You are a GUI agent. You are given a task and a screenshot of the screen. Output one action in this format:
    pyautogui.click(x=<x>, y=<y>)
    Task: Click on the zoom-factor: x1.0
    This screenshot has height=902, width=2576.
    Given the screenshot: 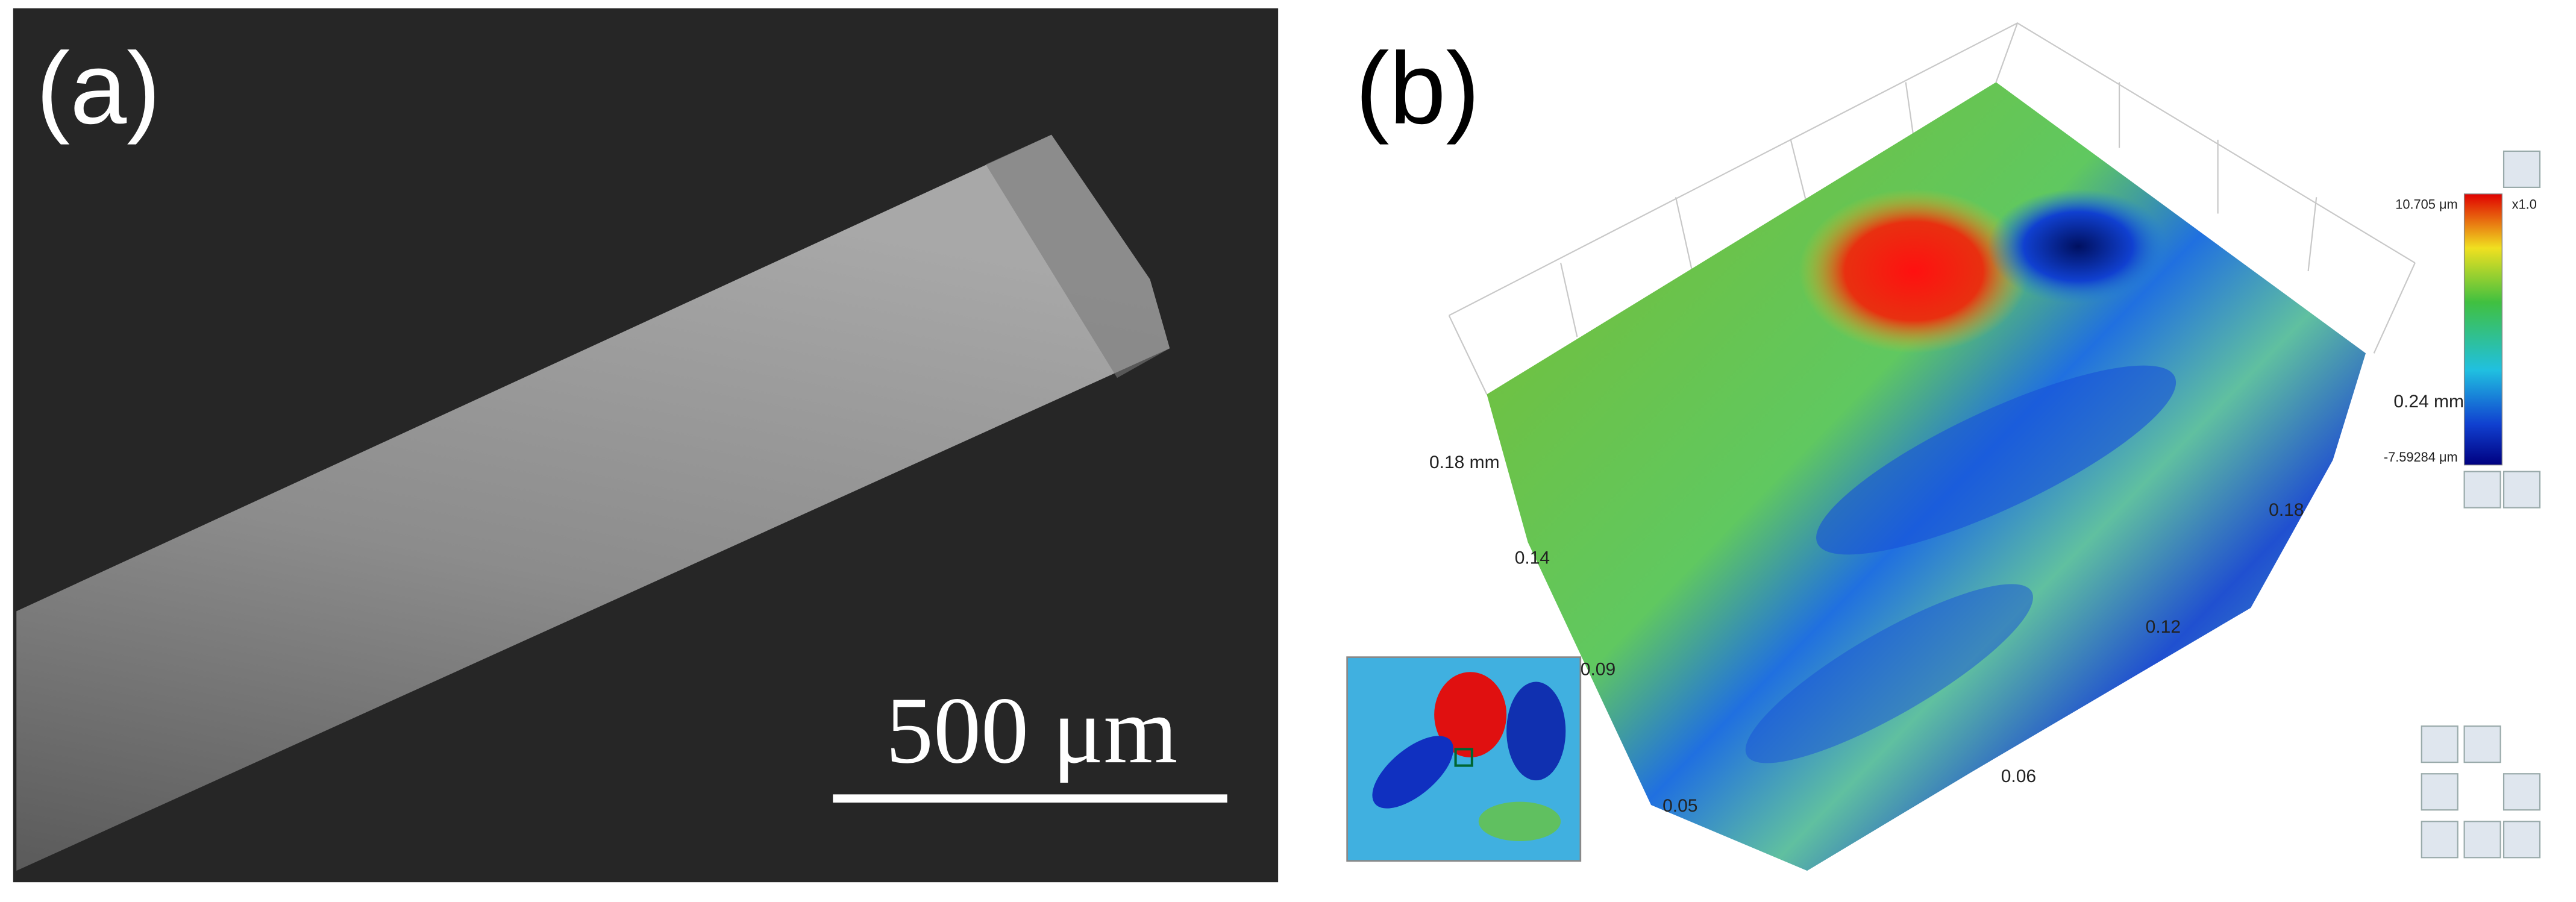 What is the action you would take?
    pyautogui.click(x=2524, y=203)
    